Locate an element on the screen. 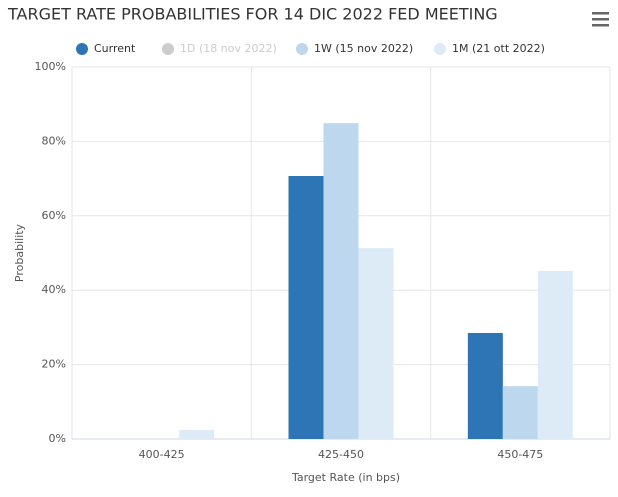 This screenshot has height=497, width=618. y-axis-label: Probability is located at coordinates (19, 252).